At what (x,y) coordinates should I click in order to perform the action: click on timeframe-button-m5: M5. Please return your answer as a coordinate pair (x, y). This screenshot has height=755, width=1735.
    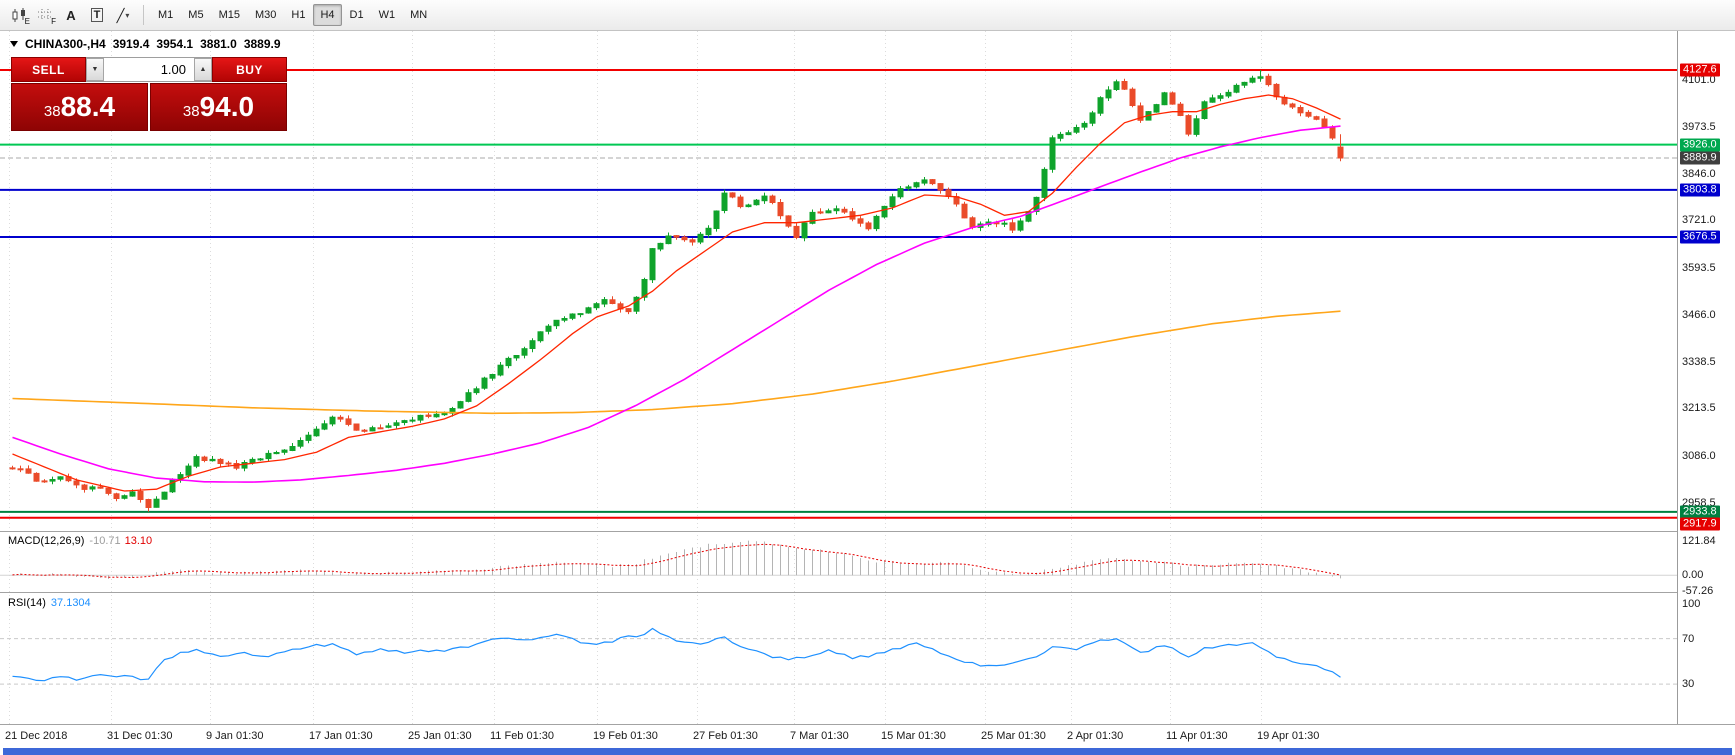
    Looking at the image, I should click on (196, 15).